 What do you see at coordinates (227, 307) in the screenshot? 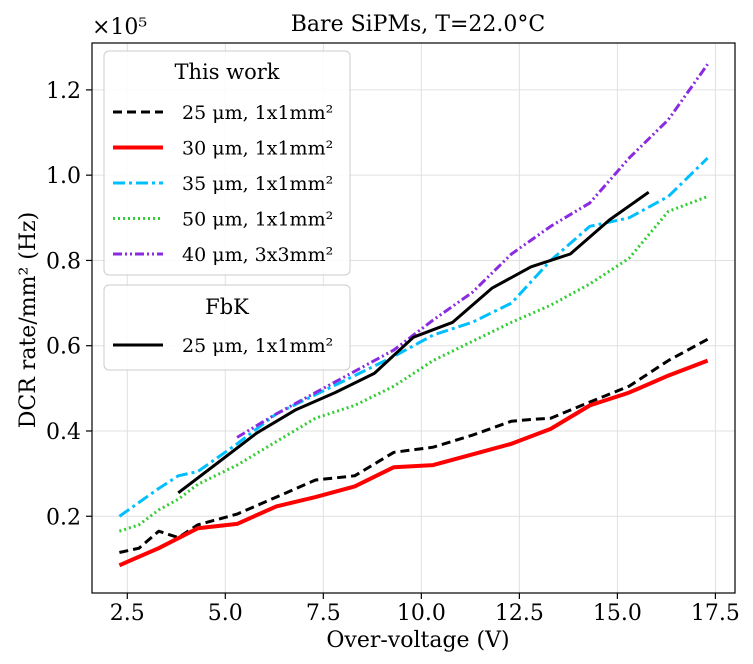
I see `legend-title: FbK` at bounding box center [227, 307].